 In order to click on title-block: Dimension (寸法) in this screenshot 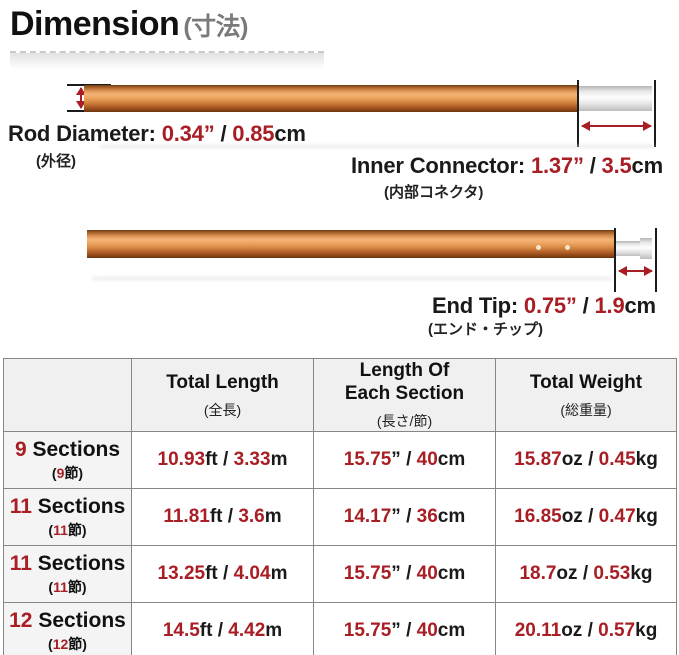, I will do `click(167, 36)`.